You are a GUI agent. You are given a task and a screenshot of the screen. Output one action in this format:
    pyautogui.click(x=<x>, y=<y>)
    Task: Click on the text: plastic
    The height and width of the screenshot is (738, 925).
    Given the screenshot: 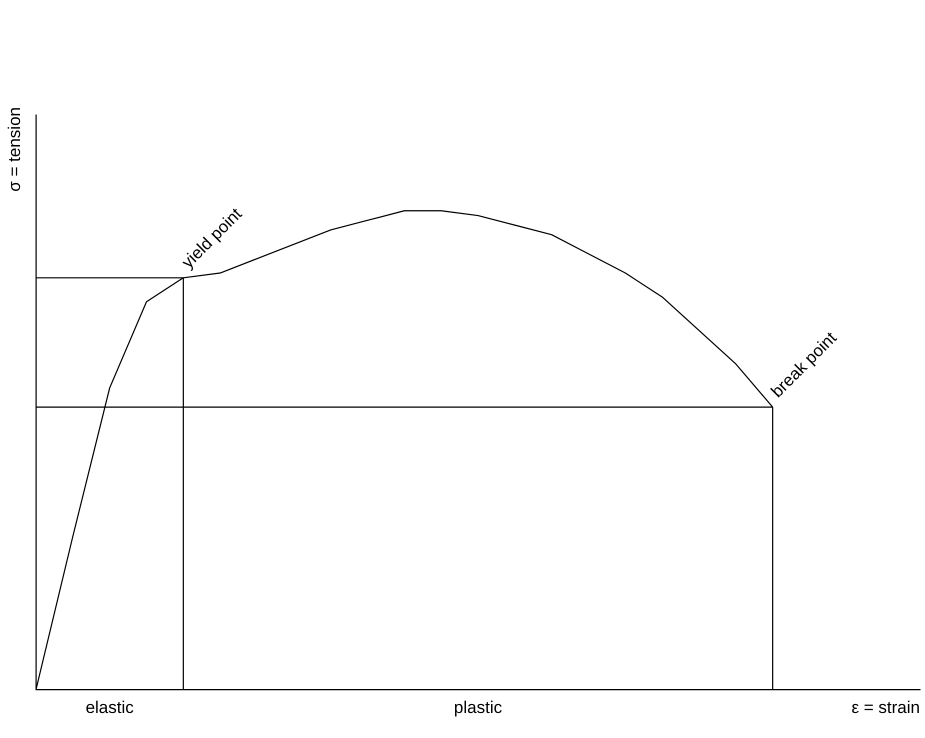 What is the action you would take?
    pyautogui.click(x=478, y=707)
    